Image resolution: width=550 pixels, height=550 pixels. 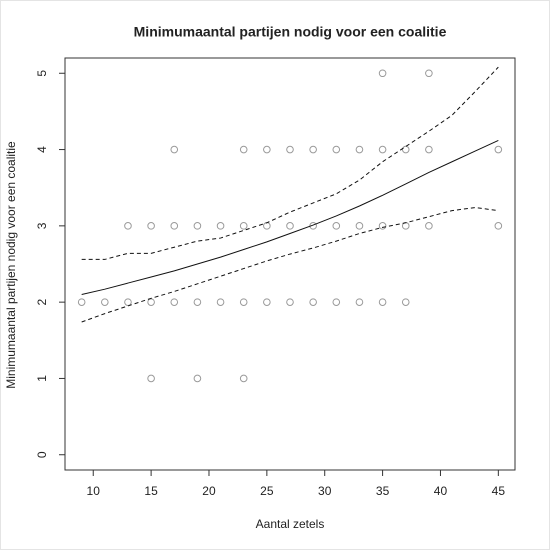 What do you see at coordinates (94, 491) in the screenshot?
I see `x-tick-label: 10` at bounding box center [94, 491].